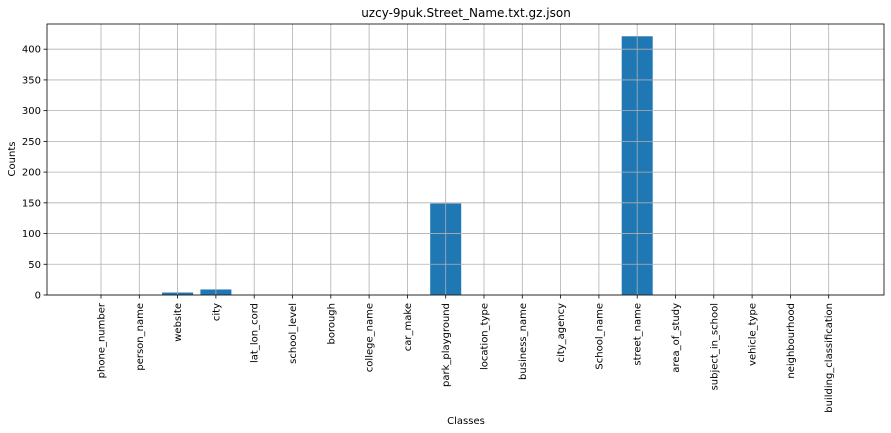 This screenshot has height=433, width=891. What do you see at coordinates (446, 345) in the screenshot?
I see `x-tick-label: park_playground` at bounding box center [446, 345].